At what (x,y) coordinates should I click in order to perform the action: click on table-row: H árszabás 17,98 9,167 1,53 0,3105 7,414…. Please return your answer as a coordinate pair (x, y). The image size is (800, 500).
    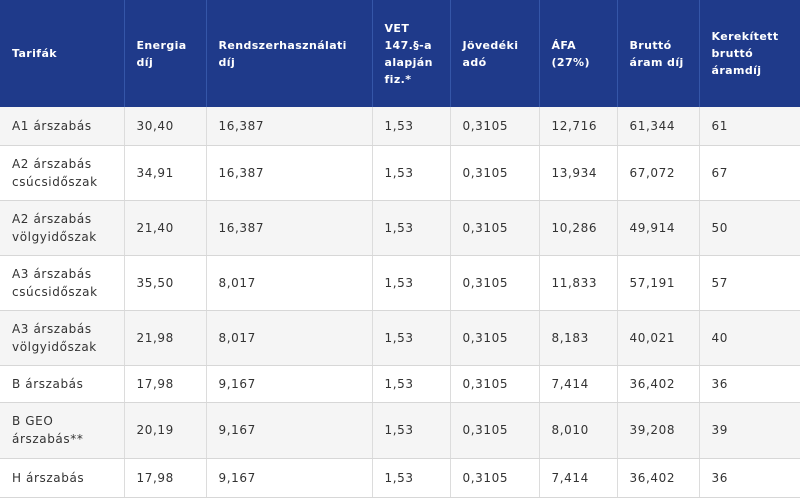
    Looking at the image, I should click on (400, 478).